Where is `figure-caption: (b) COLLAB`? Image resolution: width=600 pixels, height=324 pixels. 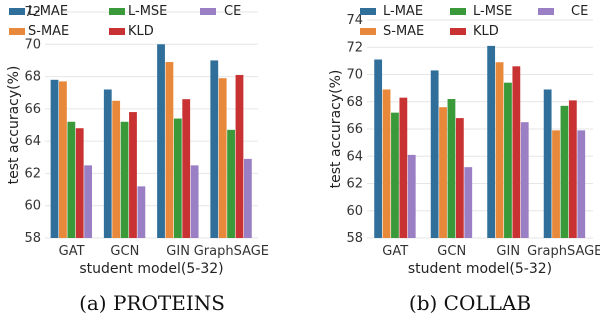 figure-caption: (b) COLLAB is located at coordinates (470, 303).